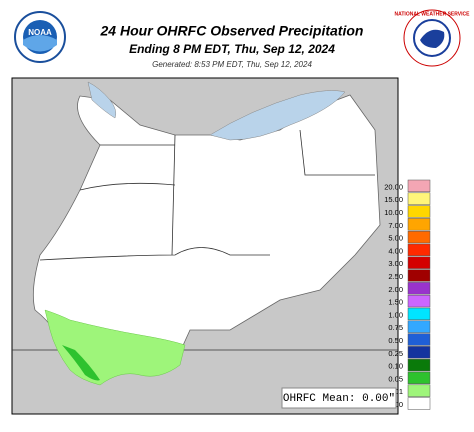  I want to click on subtitle: Ending 8 PM EDT, Thu, Sep 12, 2024, so click(232, 49).